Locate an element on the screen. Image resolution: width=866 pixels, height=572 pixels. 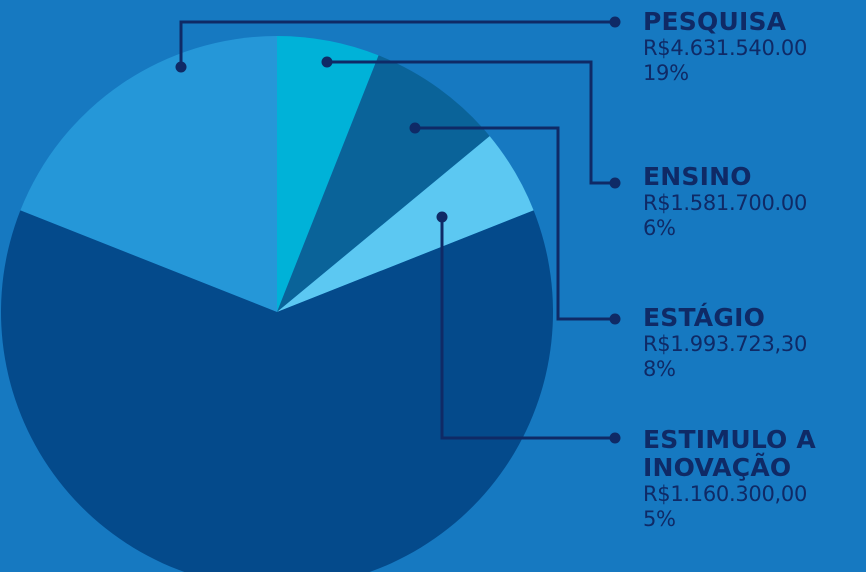
legend-label-estagio: ESTÁGIO is located at coordinates (704, 317).